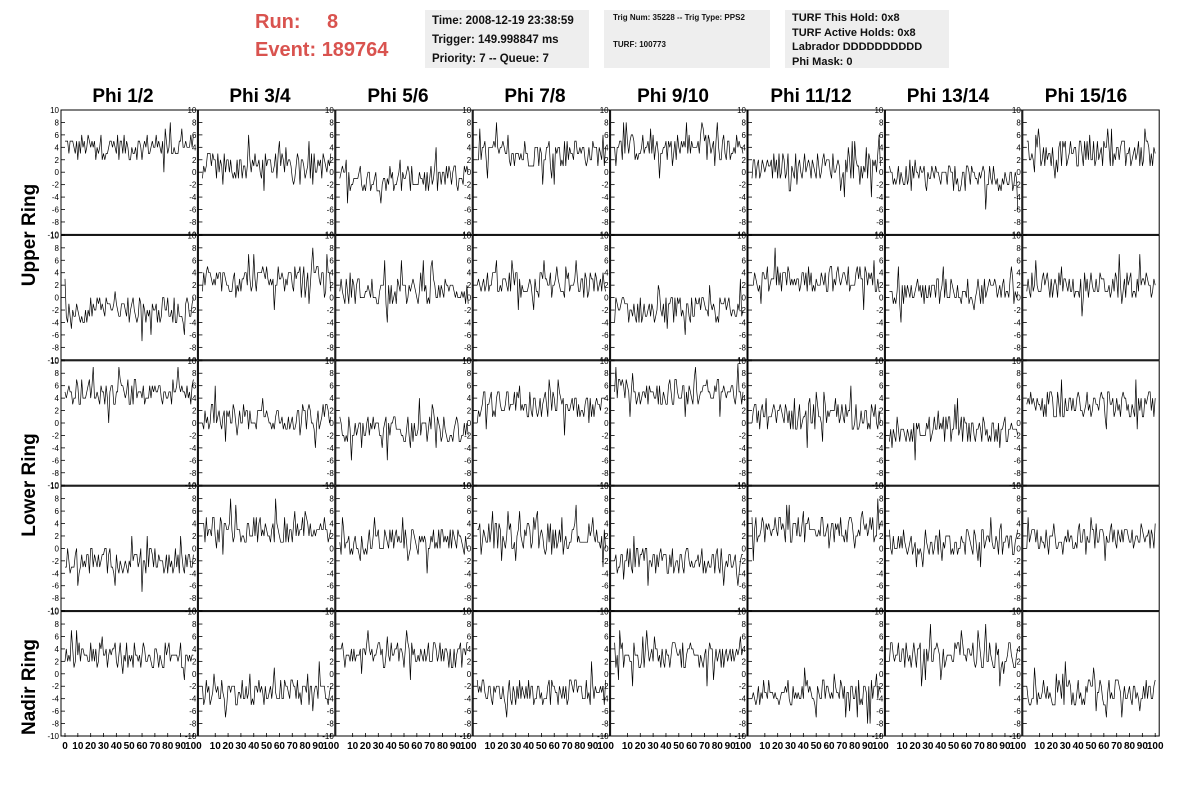  What do you see at coordinates (679, 297) in the screenshot?
I see `panel-frame-r1-c4` at bounding box center [679, 297].